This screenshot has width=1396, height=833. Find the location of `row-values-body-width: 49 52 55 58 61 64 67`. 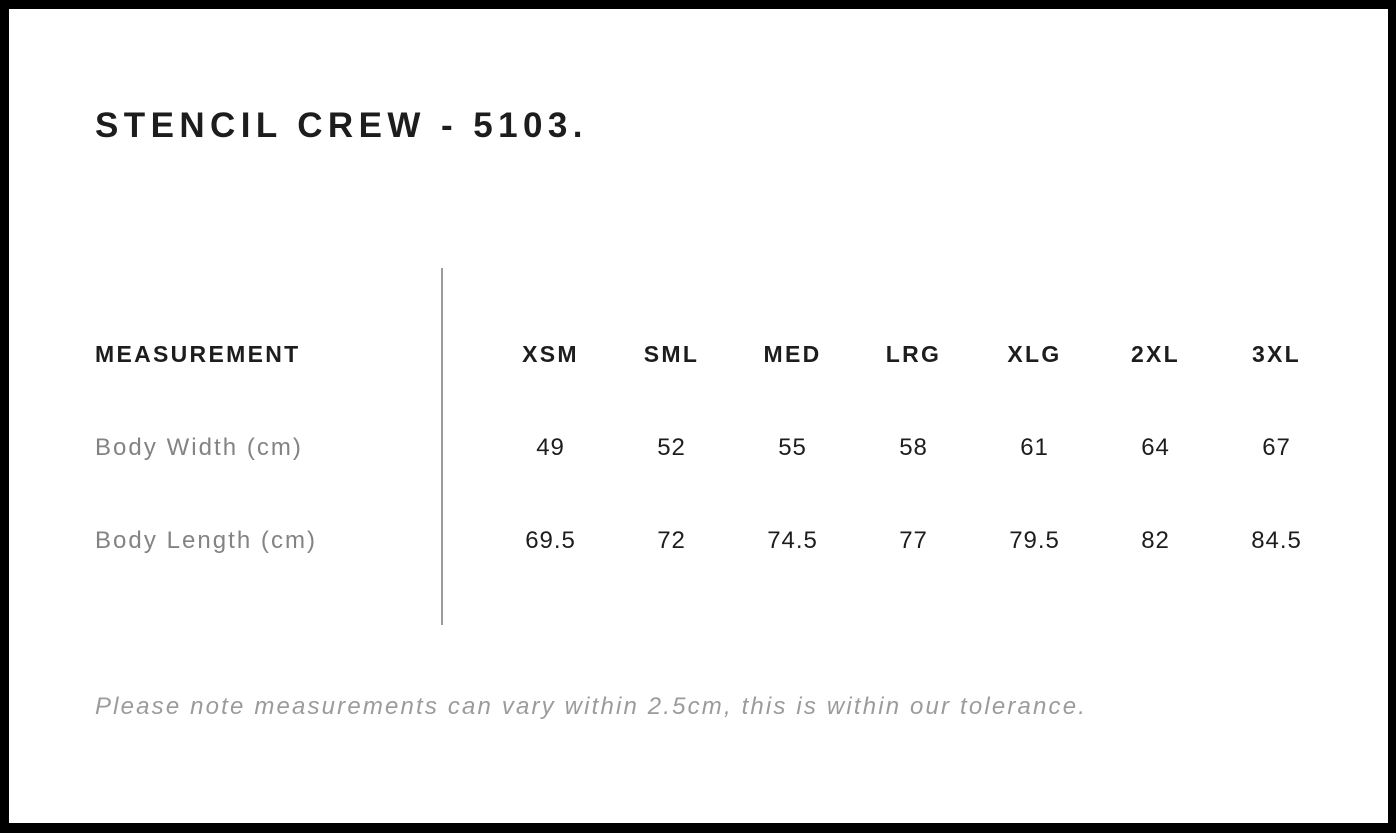

row-values-body-width: 49 52 55 58 61 64 67 is located at coordinates (913, 448).